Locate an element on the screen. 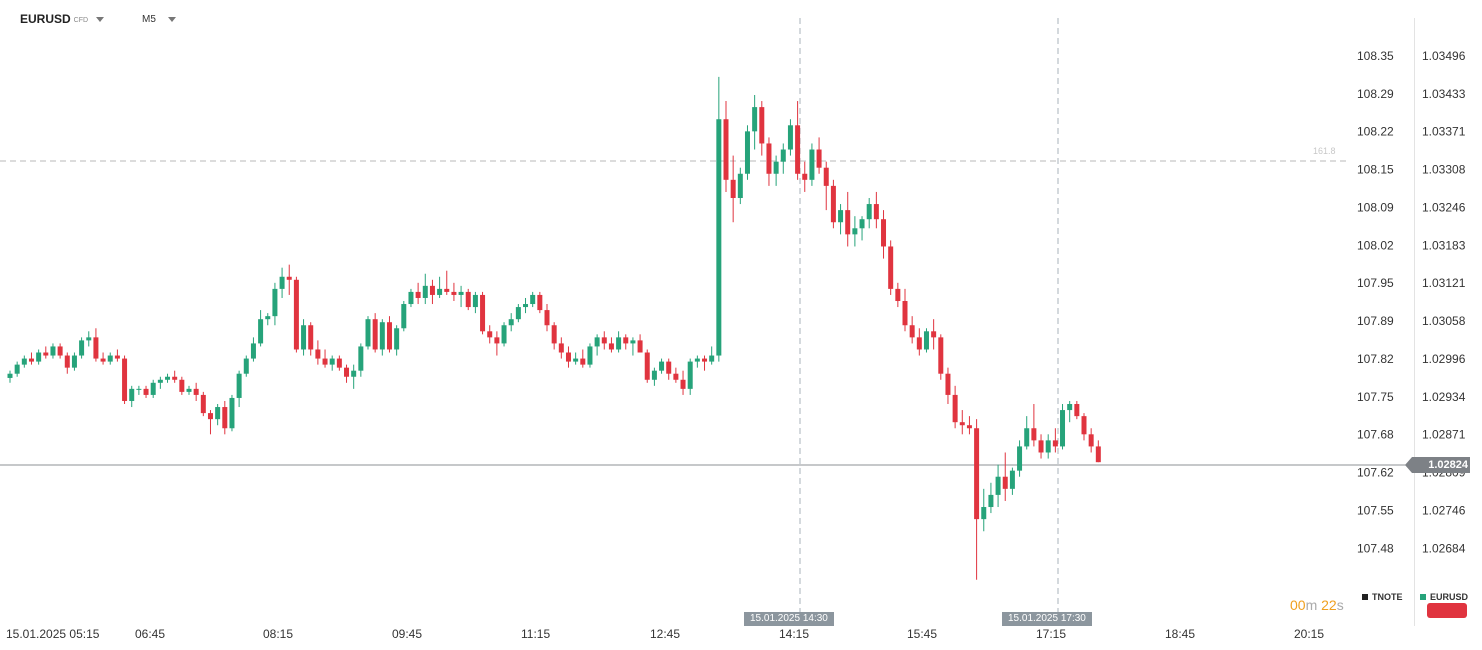 Image resolution: width=1482 pixels, height=650 pixels. sell-indicator is located at coordinates (1447, 610).